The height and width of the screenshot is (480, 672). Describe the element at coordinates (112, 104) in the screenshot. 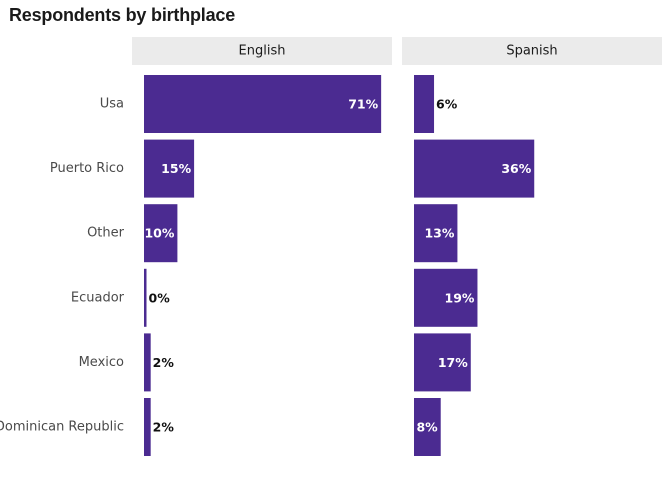

I see `category-label: Usa` at that location.